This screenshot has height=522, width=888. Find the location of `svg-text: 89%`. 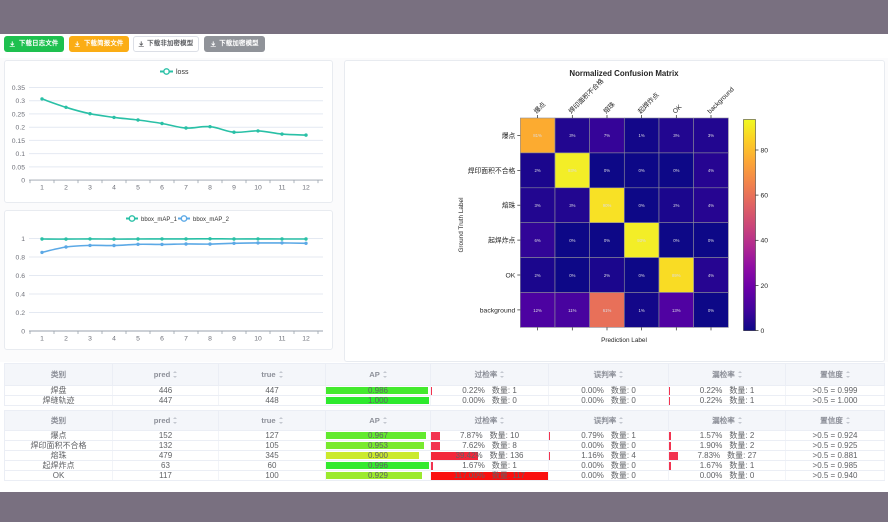

svg-text: 89% is located at coordinates (676, 275).